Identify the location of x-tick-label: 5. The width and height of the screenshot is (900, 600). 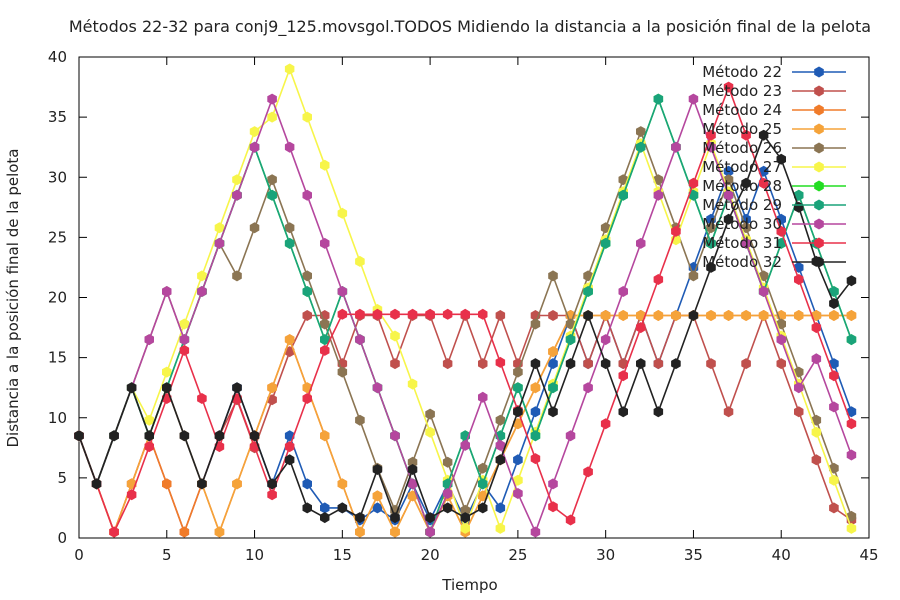
(167, 555).